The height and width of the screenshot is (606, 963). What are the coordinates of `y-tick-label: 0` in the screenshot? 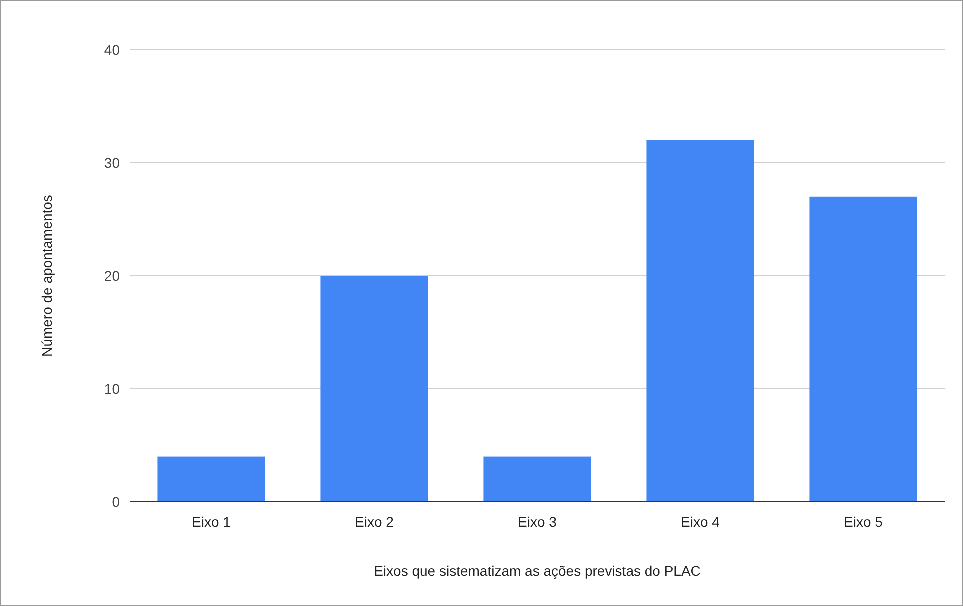 It's located at (116, 502).